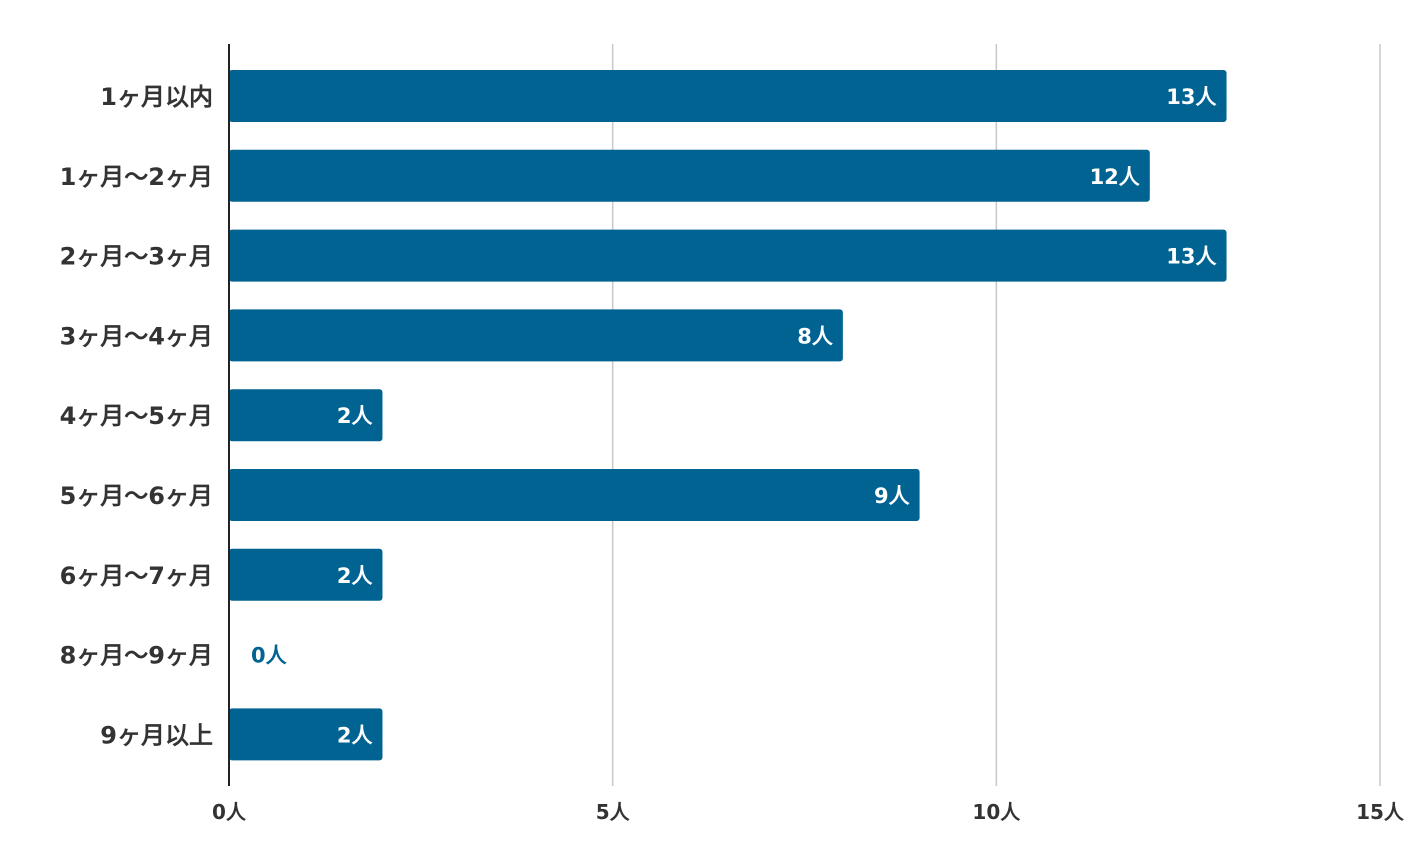 The height and width of the screenshot is (866, 1422). Describe the element at coordinates (613, 812) in the screenshot. I see `x-tick-label: 5人` at that location.